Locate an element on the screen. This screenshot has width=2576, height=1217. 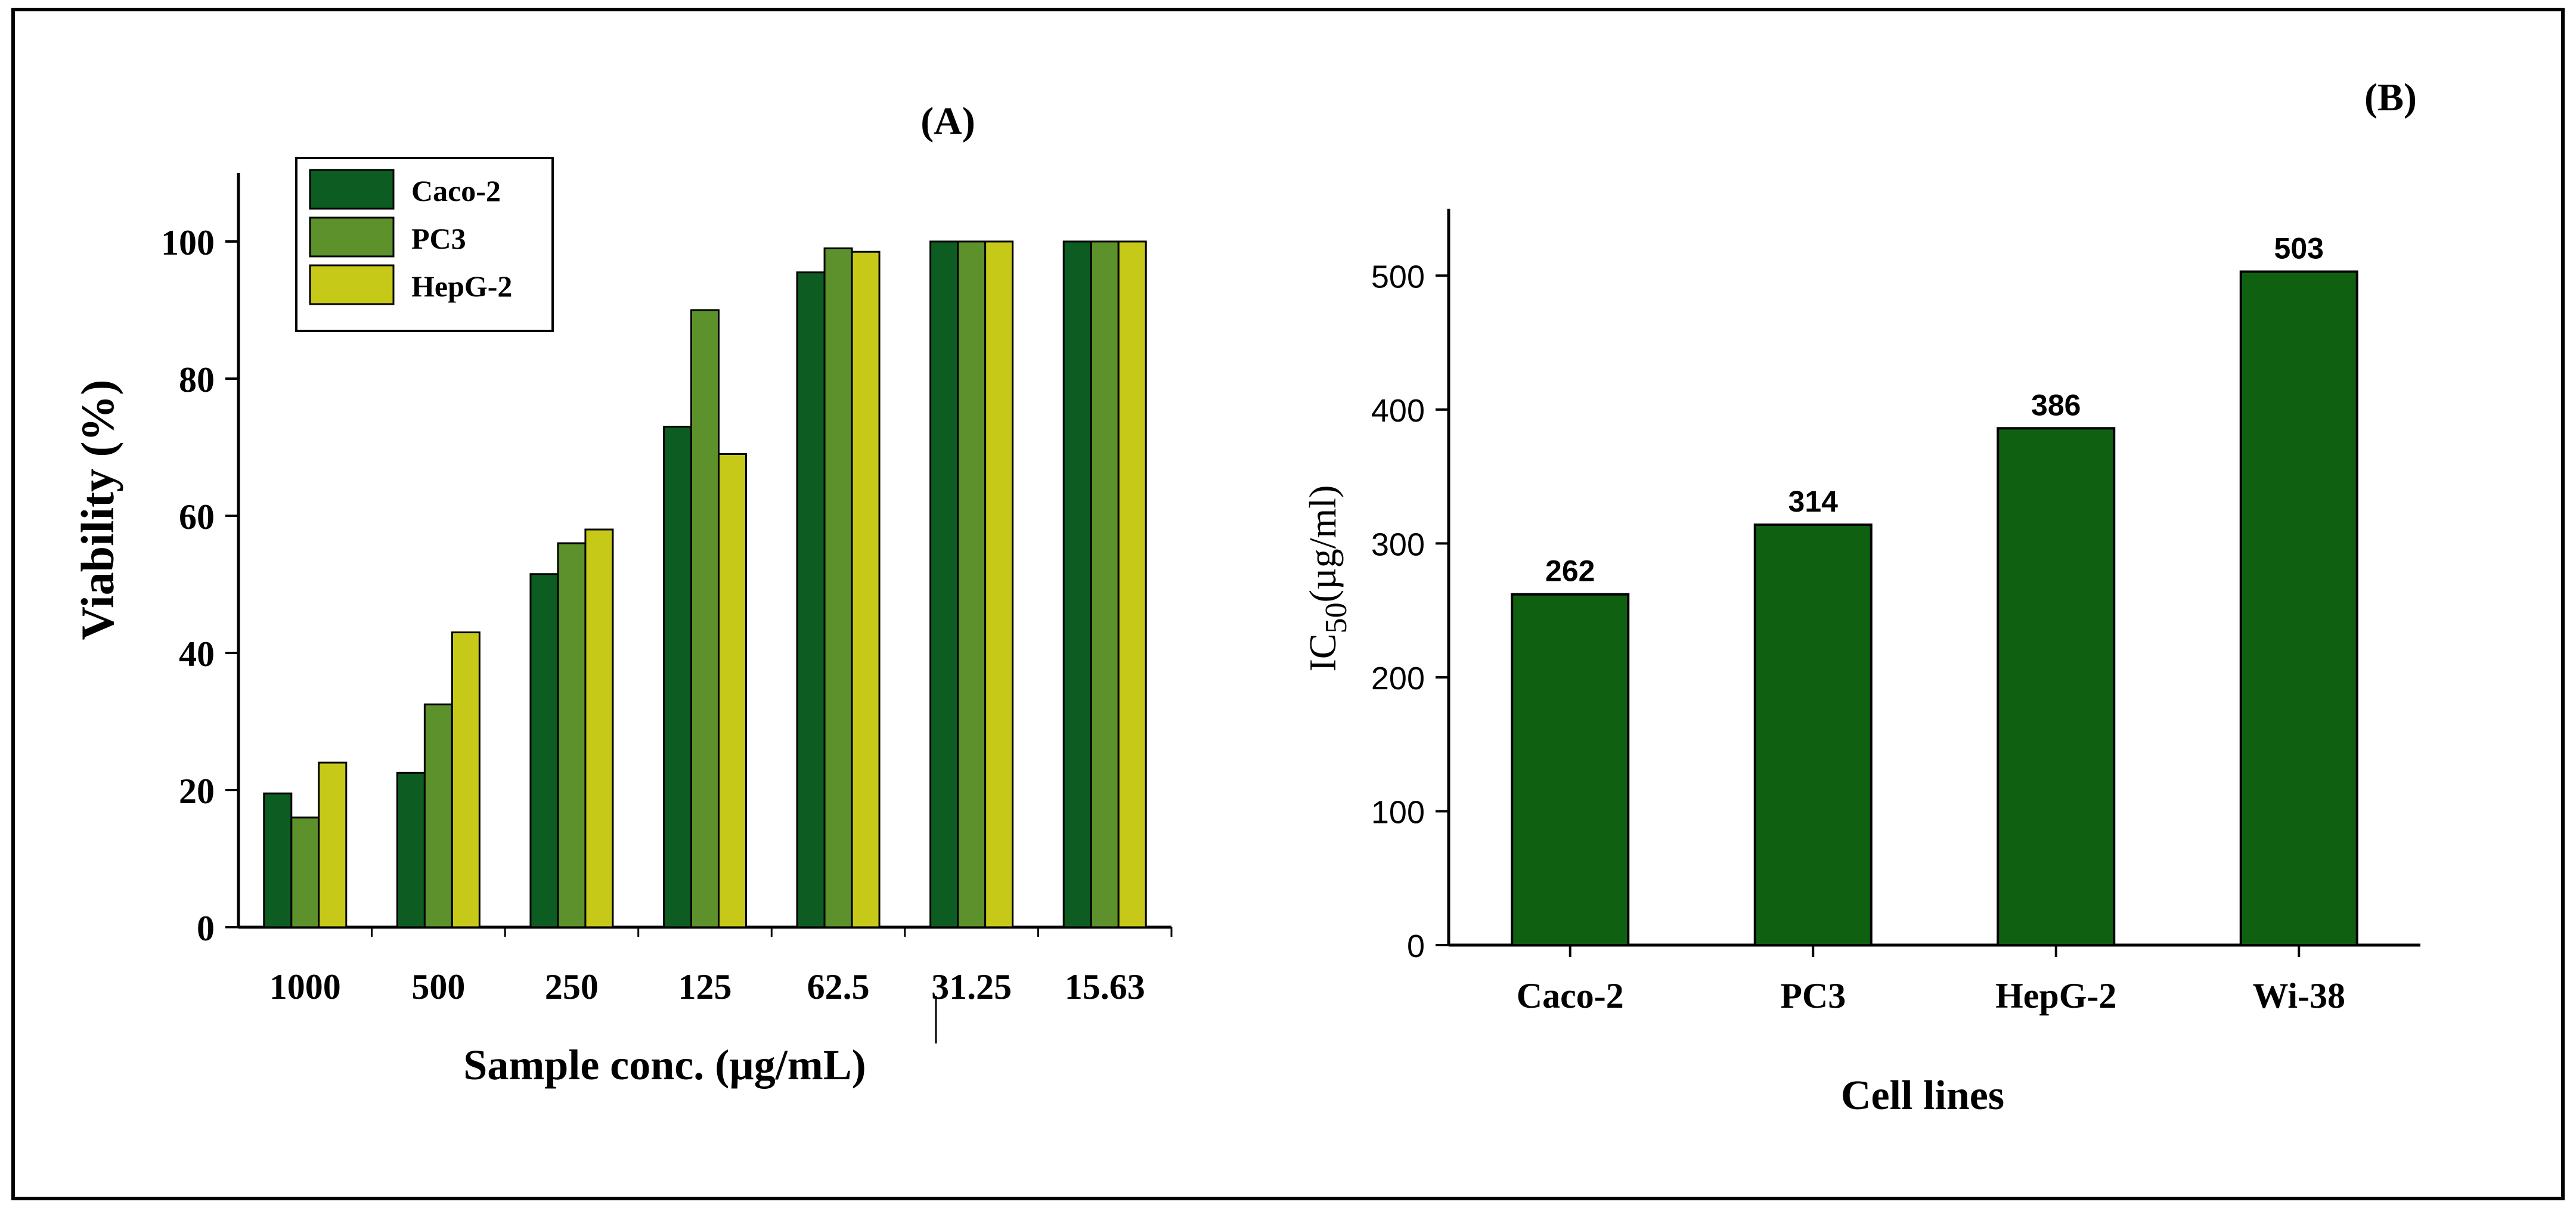
panel-b-data-label: 262 is located at coordinates (1570, 571).